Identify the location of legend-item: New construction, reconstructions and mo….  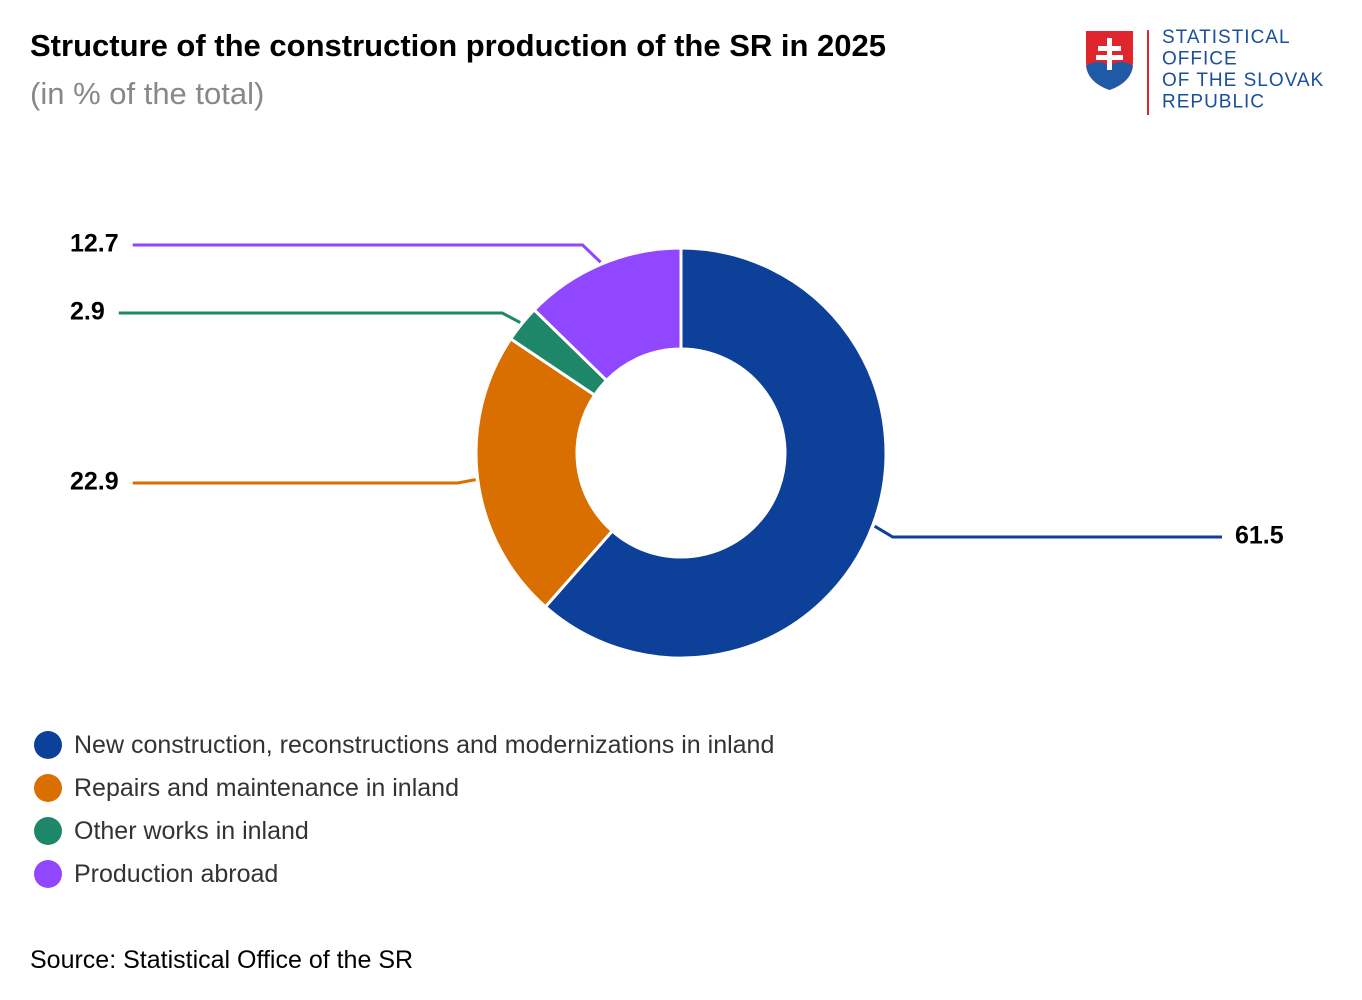
(424, 745).